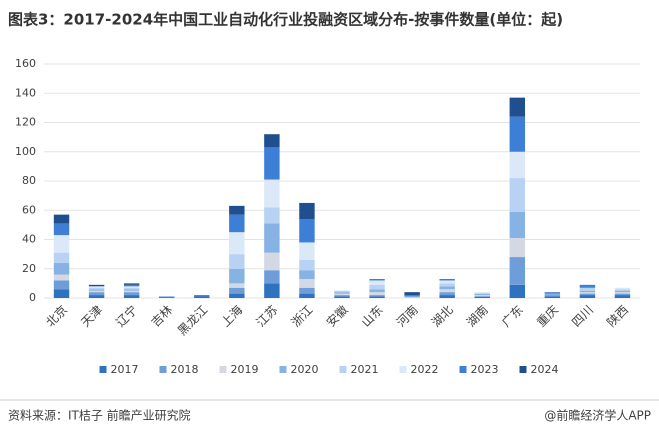 Image resolution: width=659 pixels, height=437 pixels. Describe the element at coordinates (512, 316) in the screenshot. I see `x-tick-label: 广东` at that location.